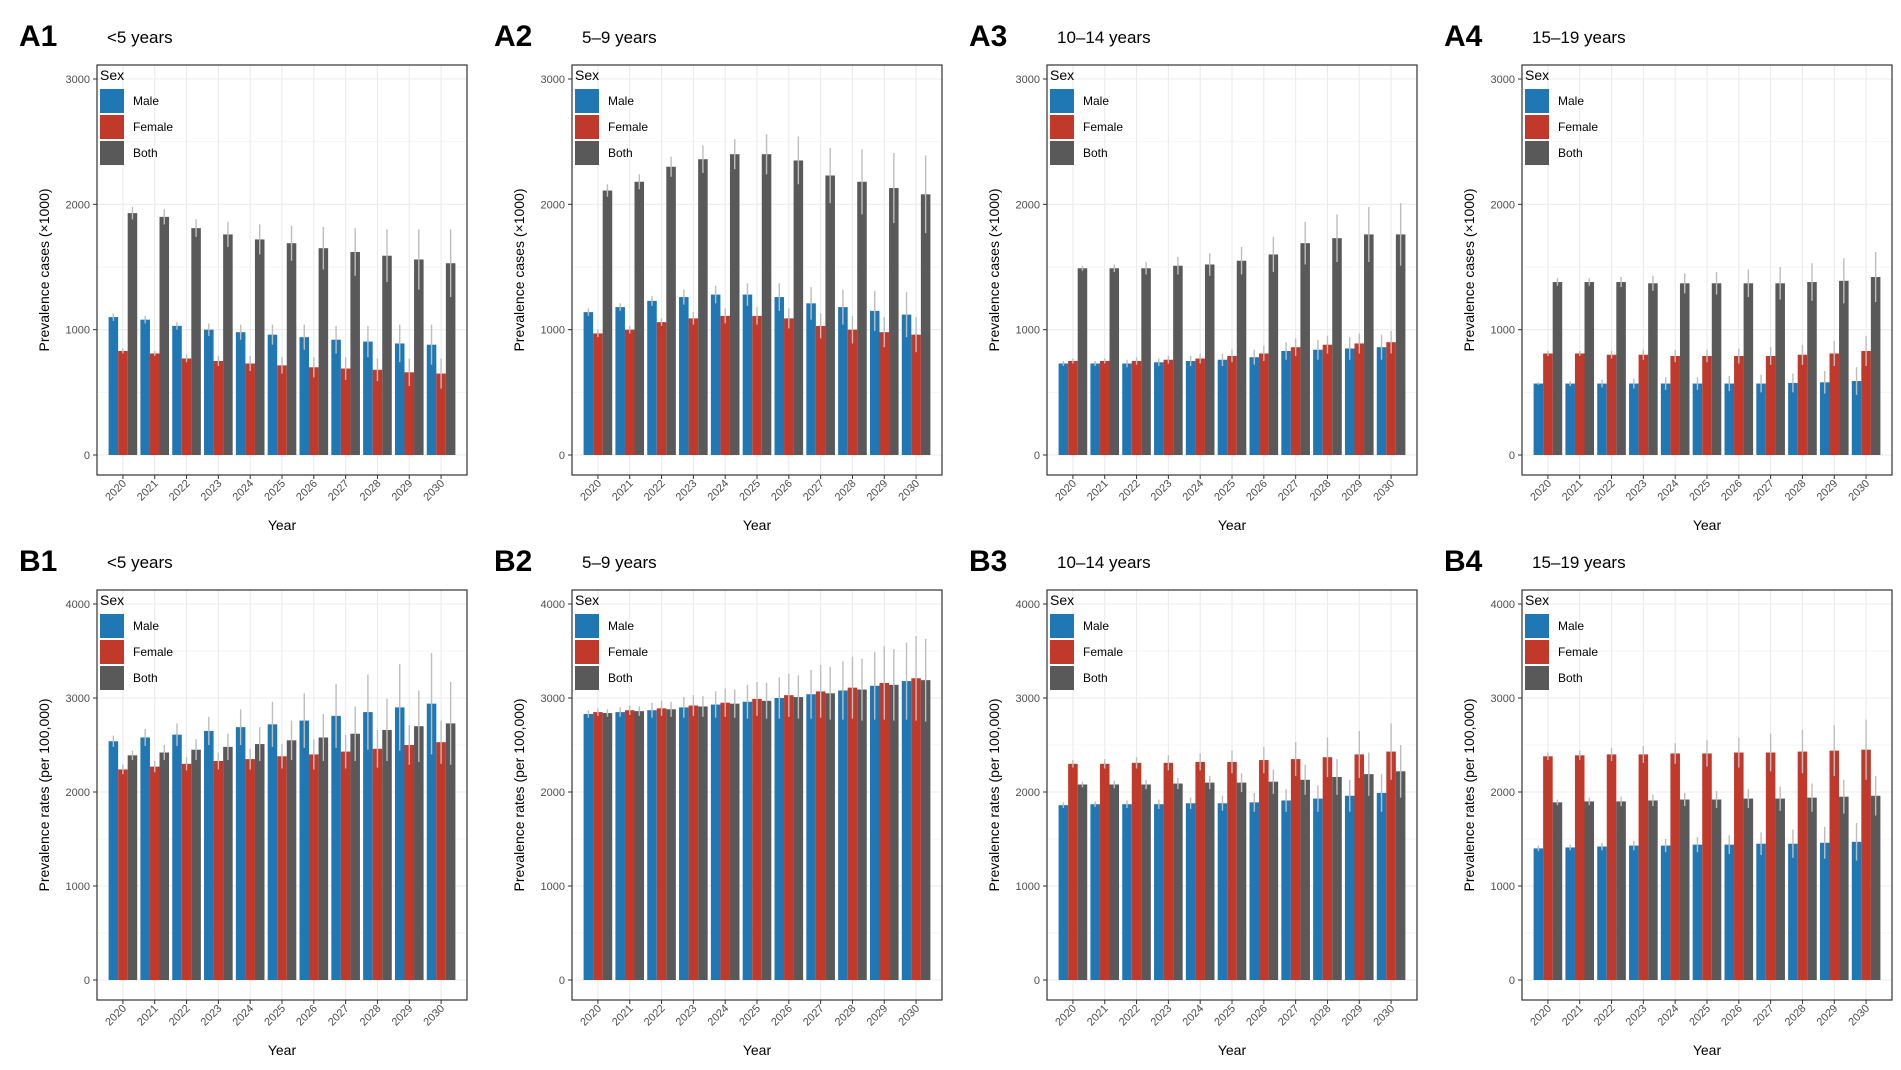 The height and width of the screenshot is (1070, 1901). I want to click on y-axis-title: Prevalence cases (×1000), so click(519, 269).